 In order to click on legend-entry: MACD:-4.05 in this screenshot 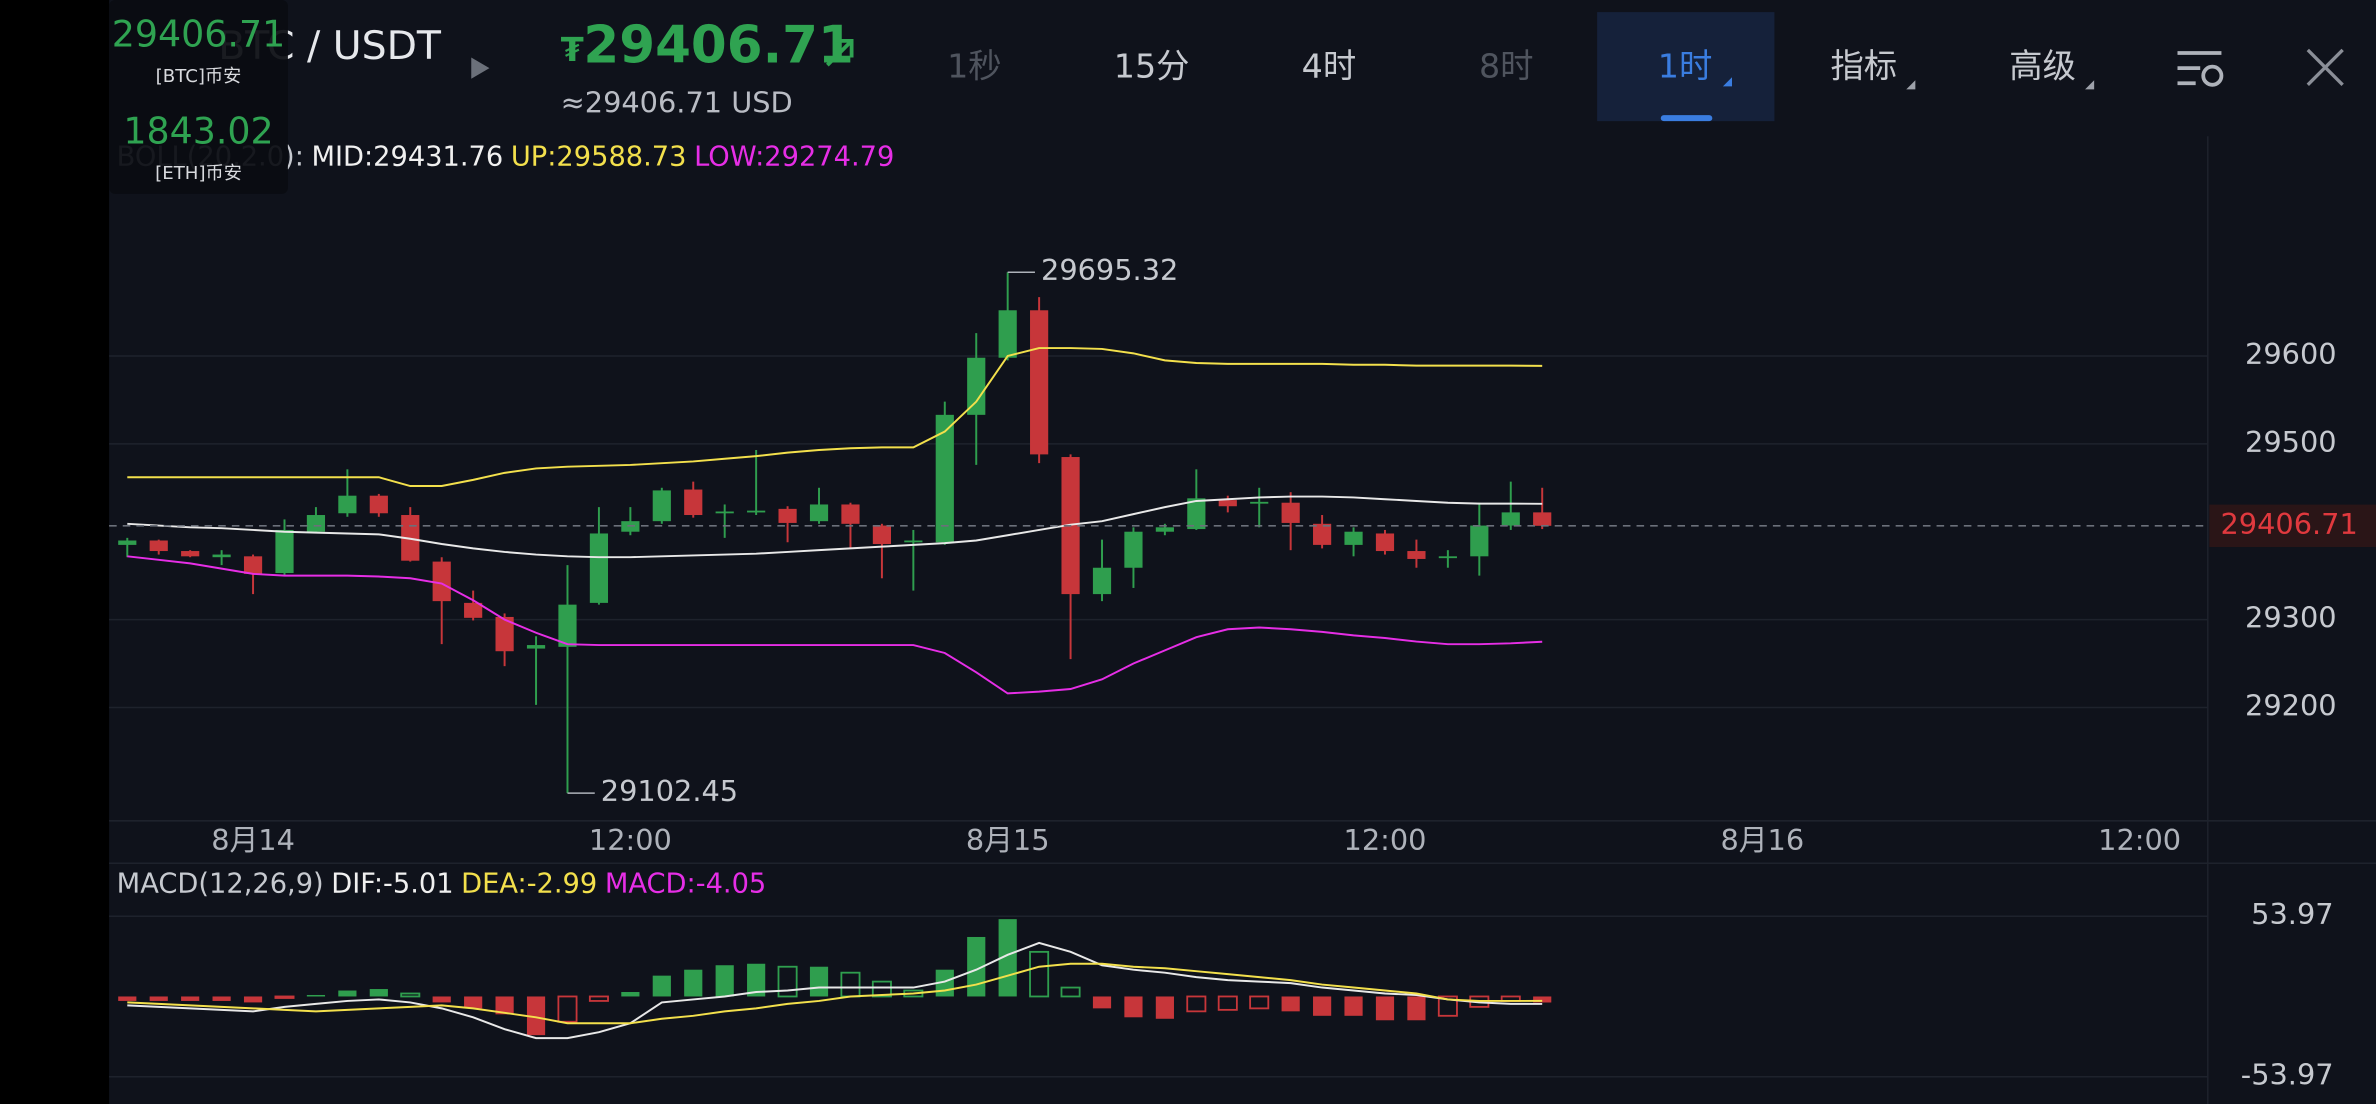, I will do `click(685, 883)`.